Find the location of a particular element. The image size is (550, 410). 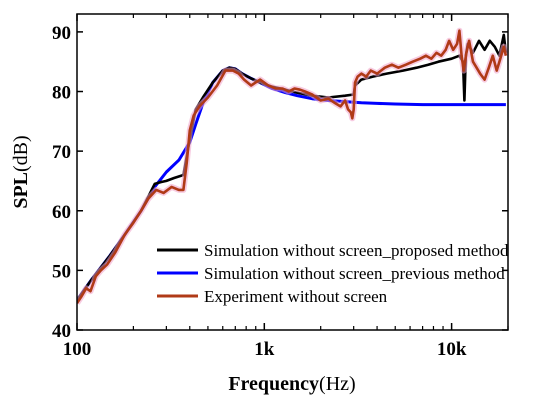

x-tick-label: 100 is located at coordinates (77, 349).